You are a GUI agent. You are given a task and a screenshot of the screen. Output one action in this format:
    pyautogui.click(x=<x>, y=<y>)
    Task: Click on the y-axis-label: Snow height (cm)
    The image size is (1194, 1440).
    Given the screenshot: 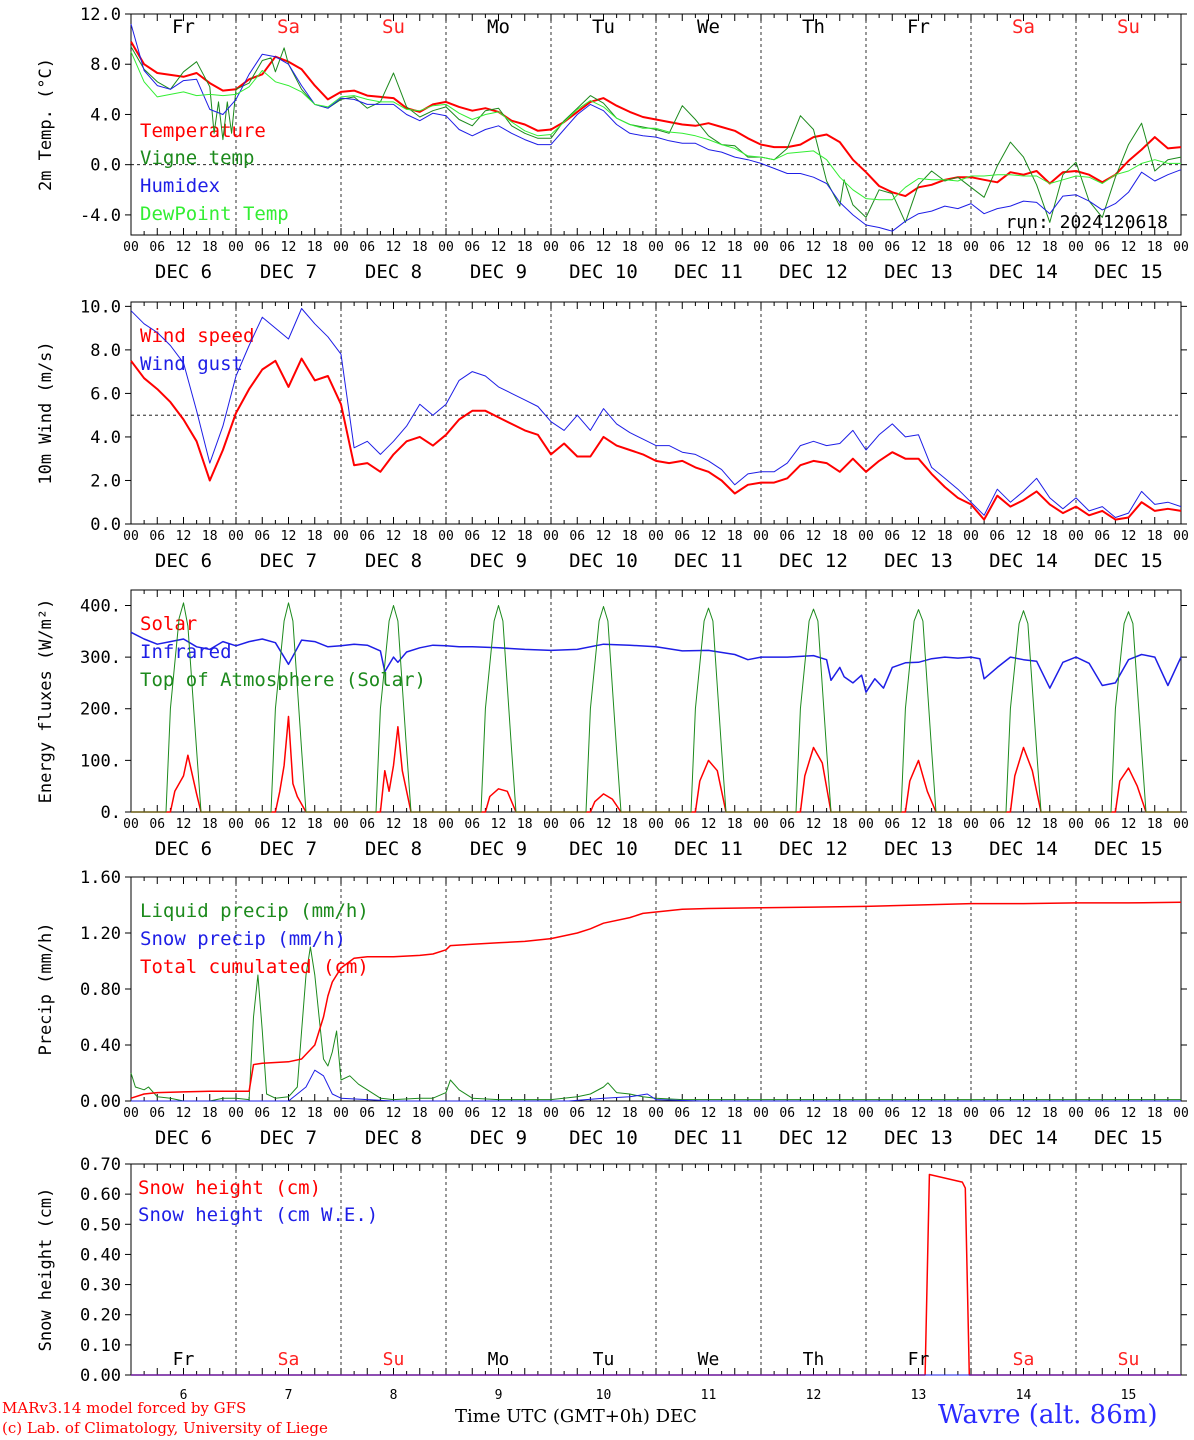 What is the action you would take?
    pyautogui.click(x=46, y=1270)
    